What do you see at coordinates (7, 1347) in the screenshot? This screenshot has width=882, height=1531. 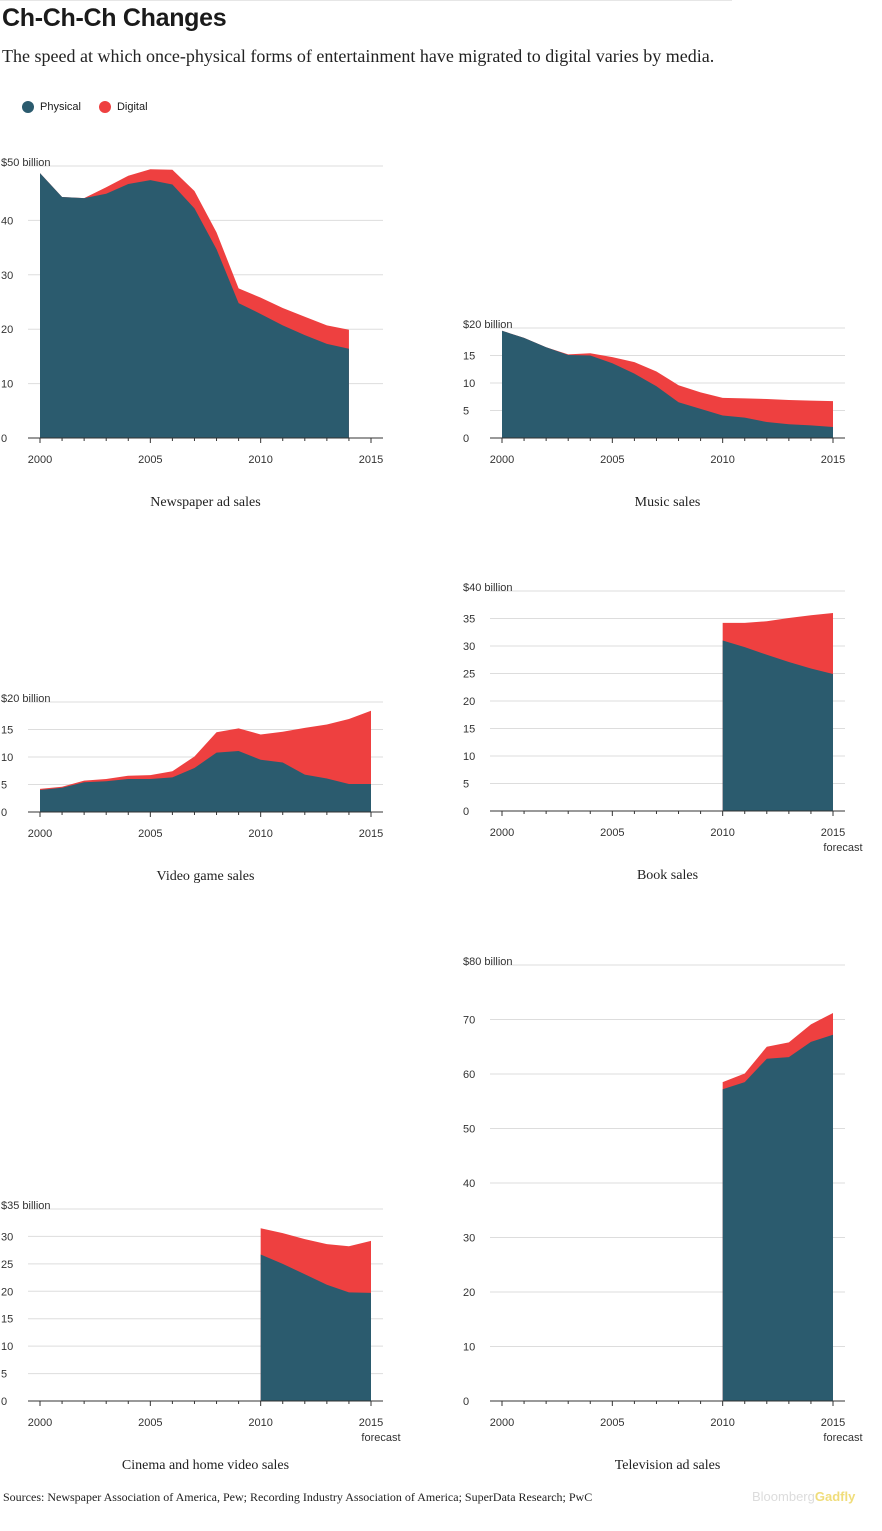 I see `cinema-ytick-label: 10` at bounding box center [7, 1347].